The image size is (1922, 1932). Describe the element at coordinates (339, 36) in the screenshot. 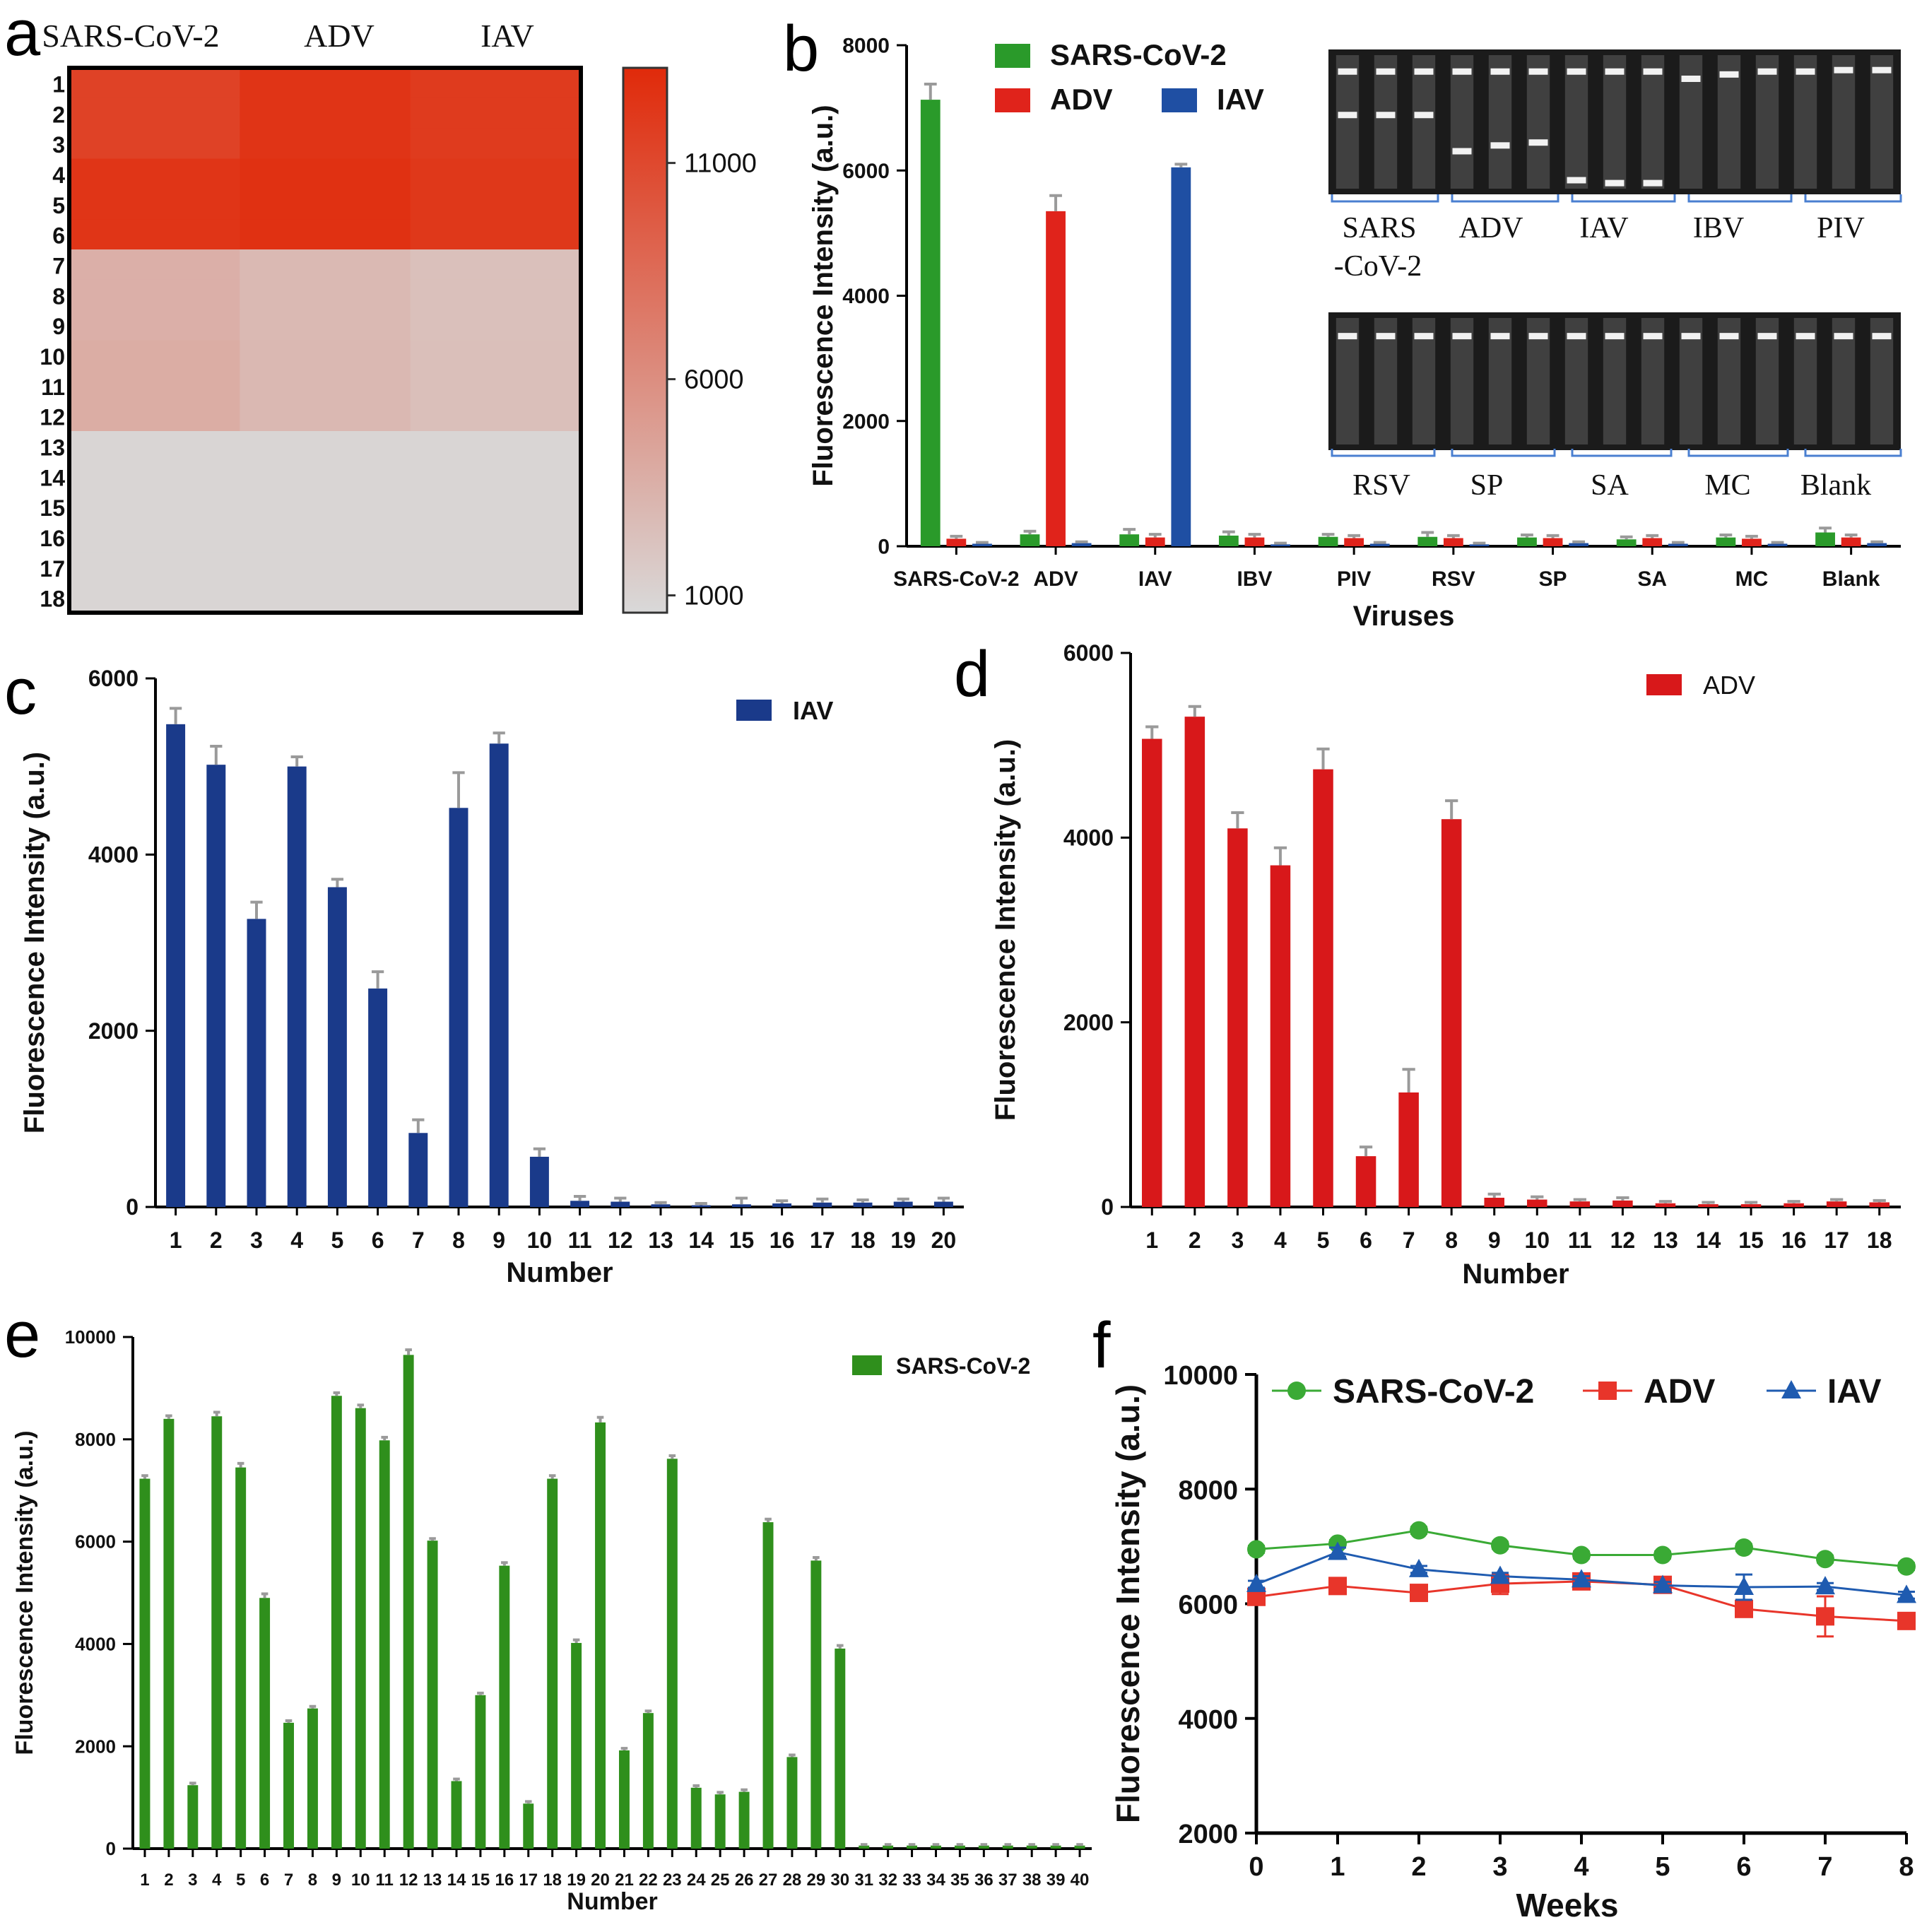

I see `heatmap-column-label: ADV` at that location.